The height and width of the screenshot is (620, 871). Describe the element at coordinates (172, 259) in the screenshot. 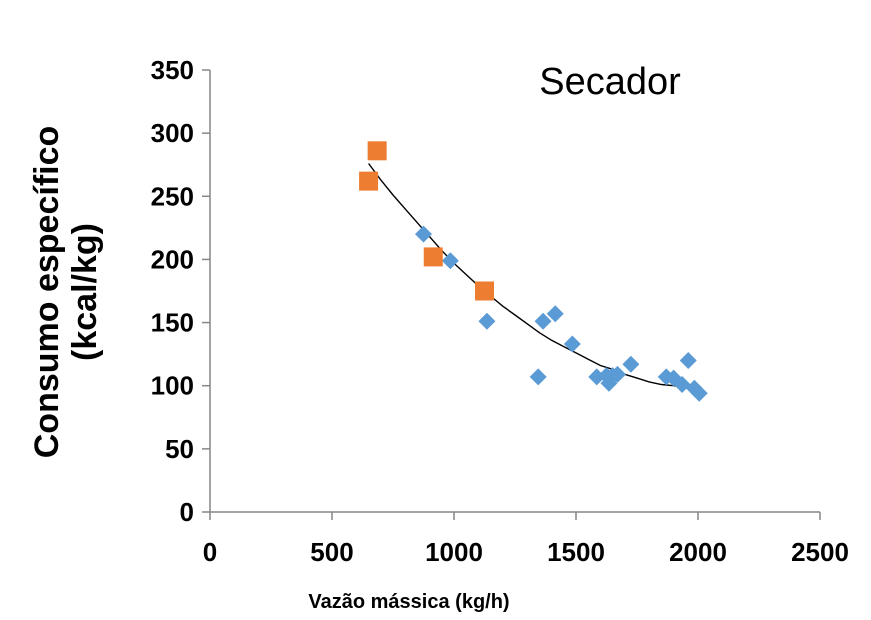

I see `y-tick-label: 200` at that location.